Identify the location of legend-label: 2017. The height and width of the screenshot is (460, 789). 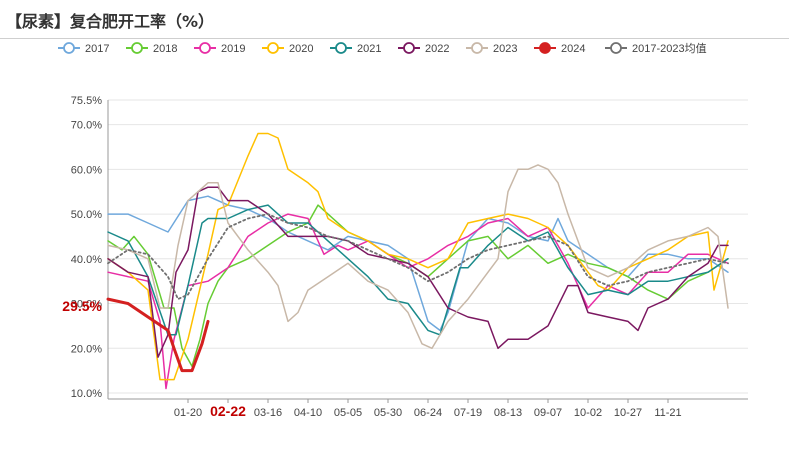
(97, 49).